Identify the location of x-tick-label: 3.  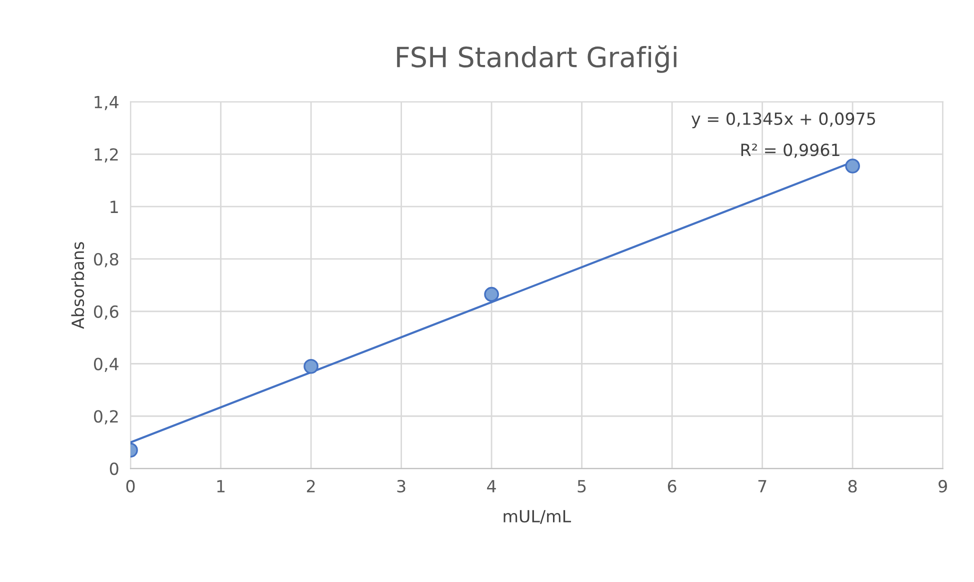
(401, 486).